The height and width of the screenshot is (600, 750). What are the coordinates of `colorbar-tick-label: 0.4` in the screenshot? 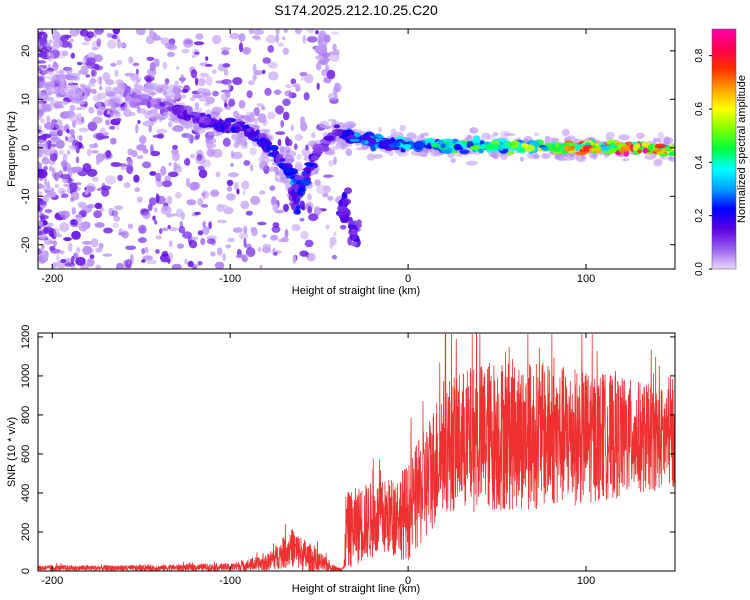 It's located at (699, 162).